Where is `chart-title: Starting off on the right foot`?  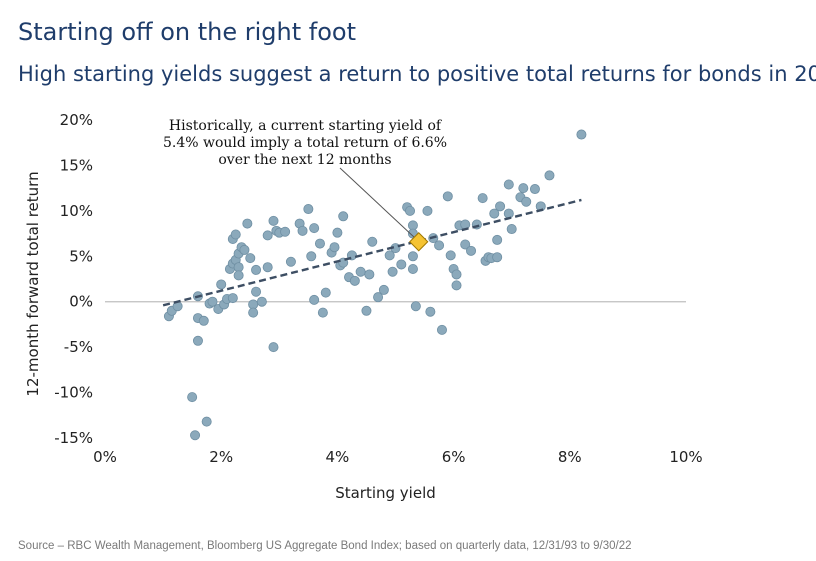 chart-title: Starting off on the right foot is located at coordinates (187, 32).